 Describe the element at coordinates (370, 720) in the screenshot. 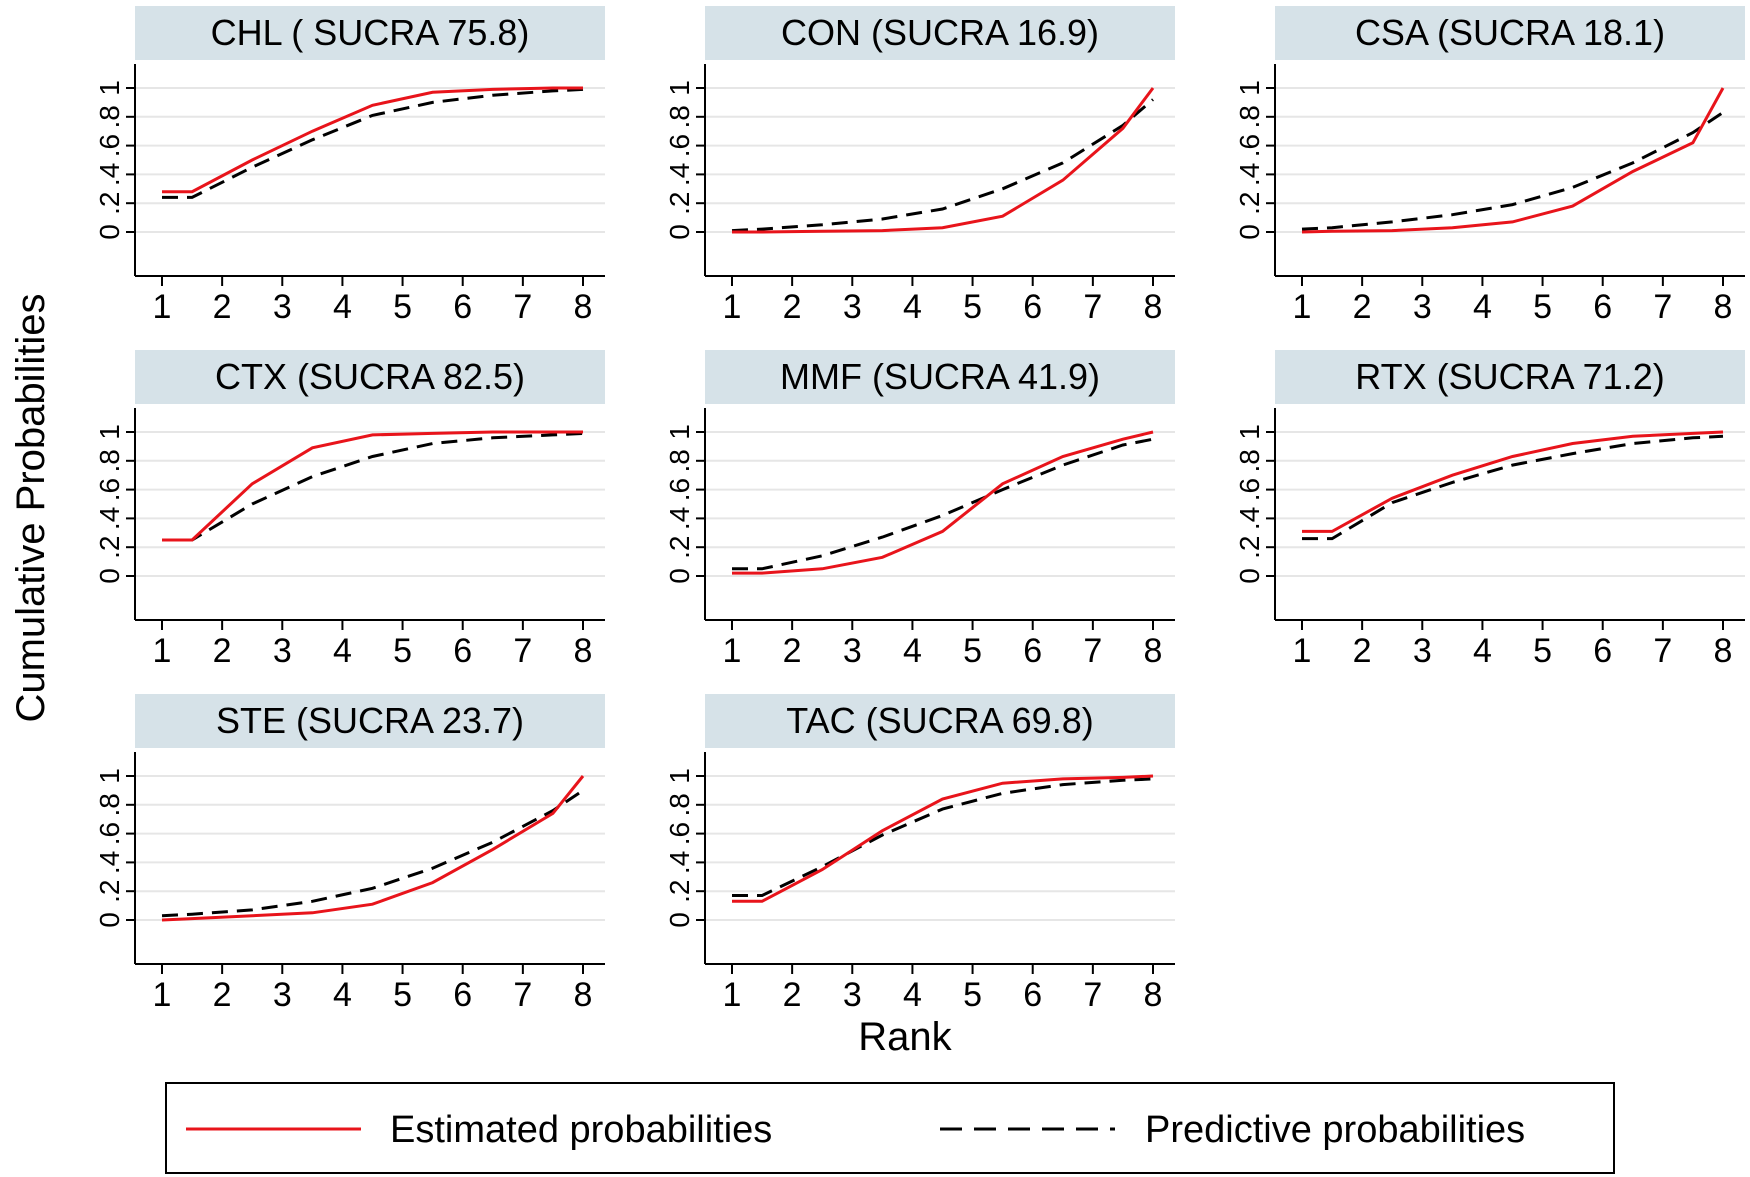

I see `panel-title: STE (SUCRA 23.7)` at that location.